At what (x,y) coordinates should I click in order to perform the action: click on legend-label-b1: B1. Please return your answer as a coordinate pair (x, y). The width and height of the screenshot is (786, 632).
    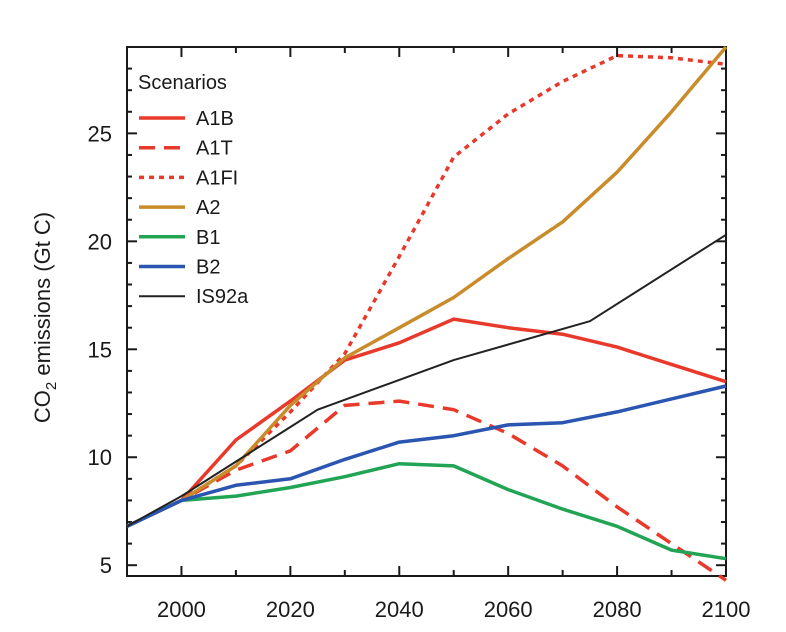
    Looking at the image, I should click on (208, 238).